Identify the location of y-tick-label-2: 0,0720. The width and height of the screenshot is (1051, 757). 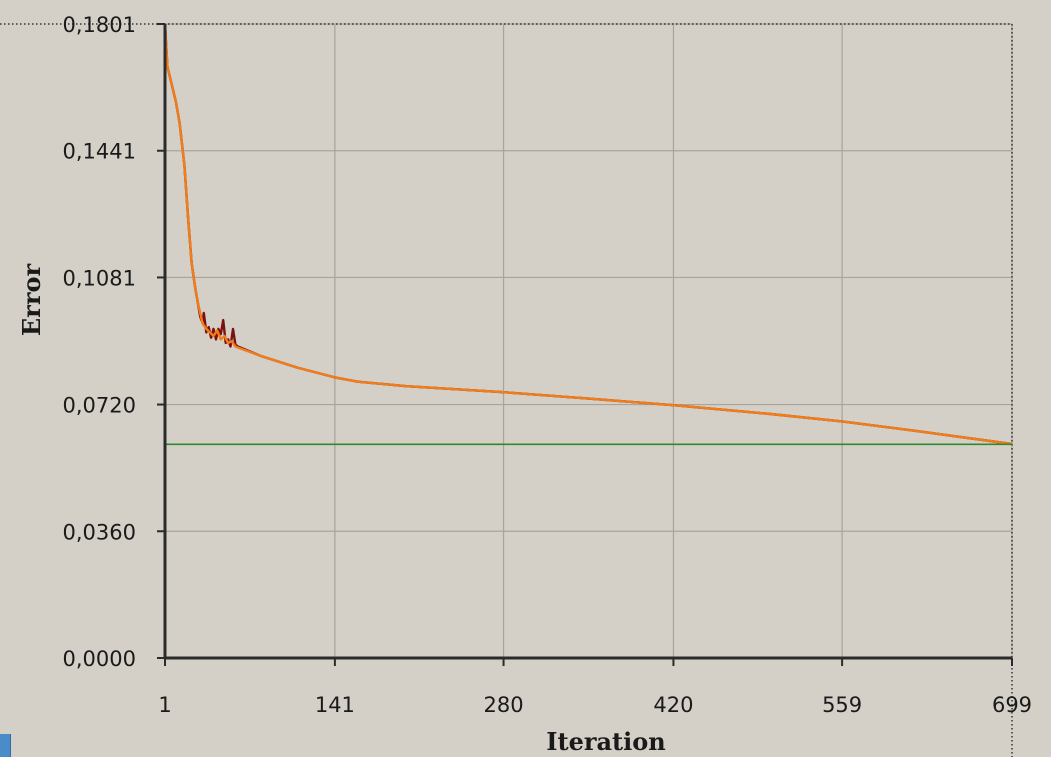
(99, 406).